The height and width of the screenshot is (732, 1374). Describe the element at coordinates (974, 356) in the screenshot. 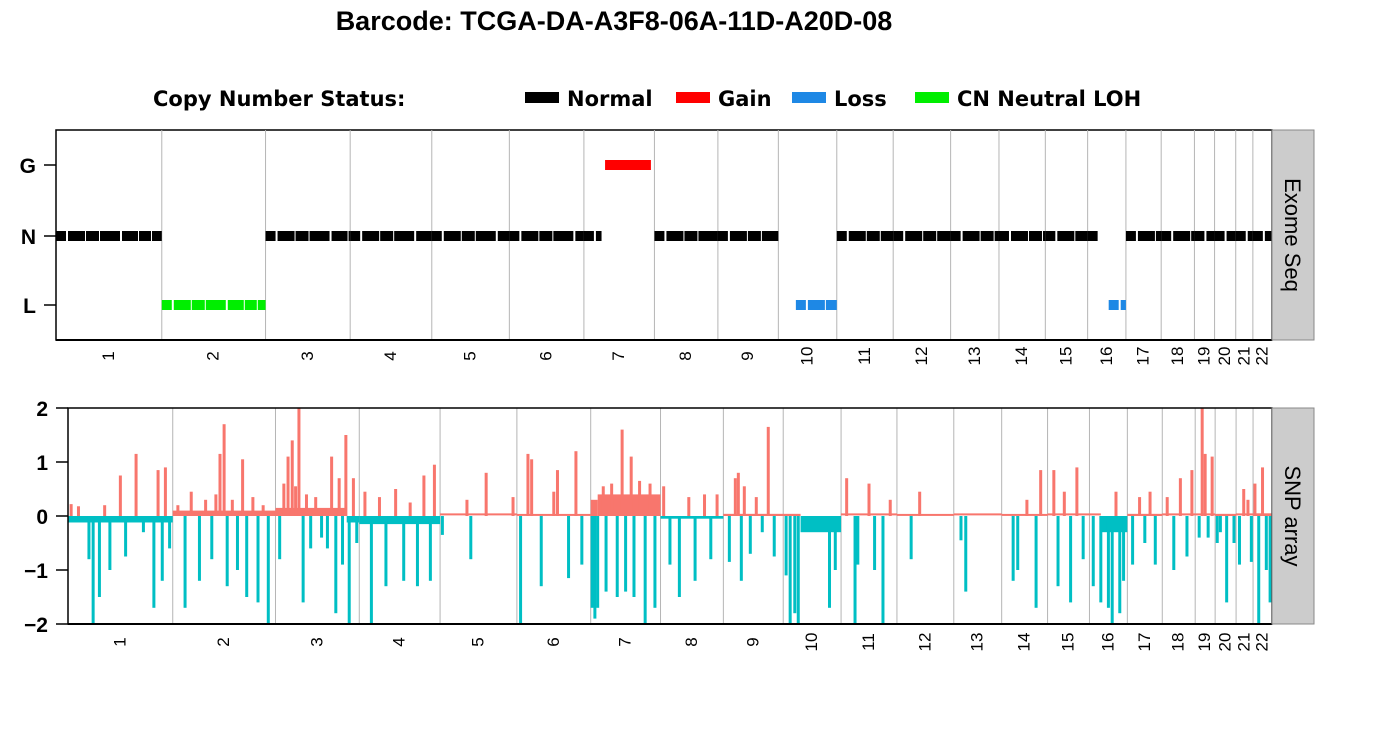

I see `chromosome-tick-label: 13` at that location.